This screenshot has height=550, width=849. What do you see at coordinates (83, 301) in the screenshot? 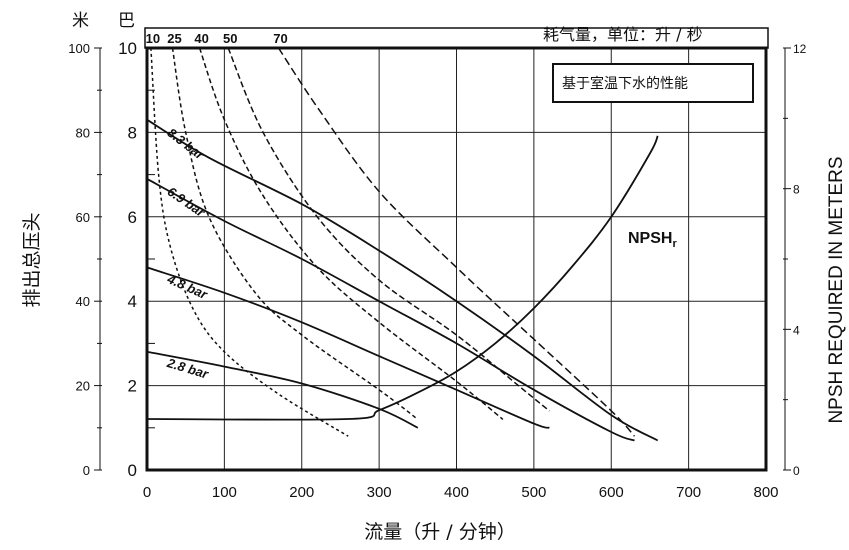
I see `meters-tick-label: 40` at bounding box center [83, 301].